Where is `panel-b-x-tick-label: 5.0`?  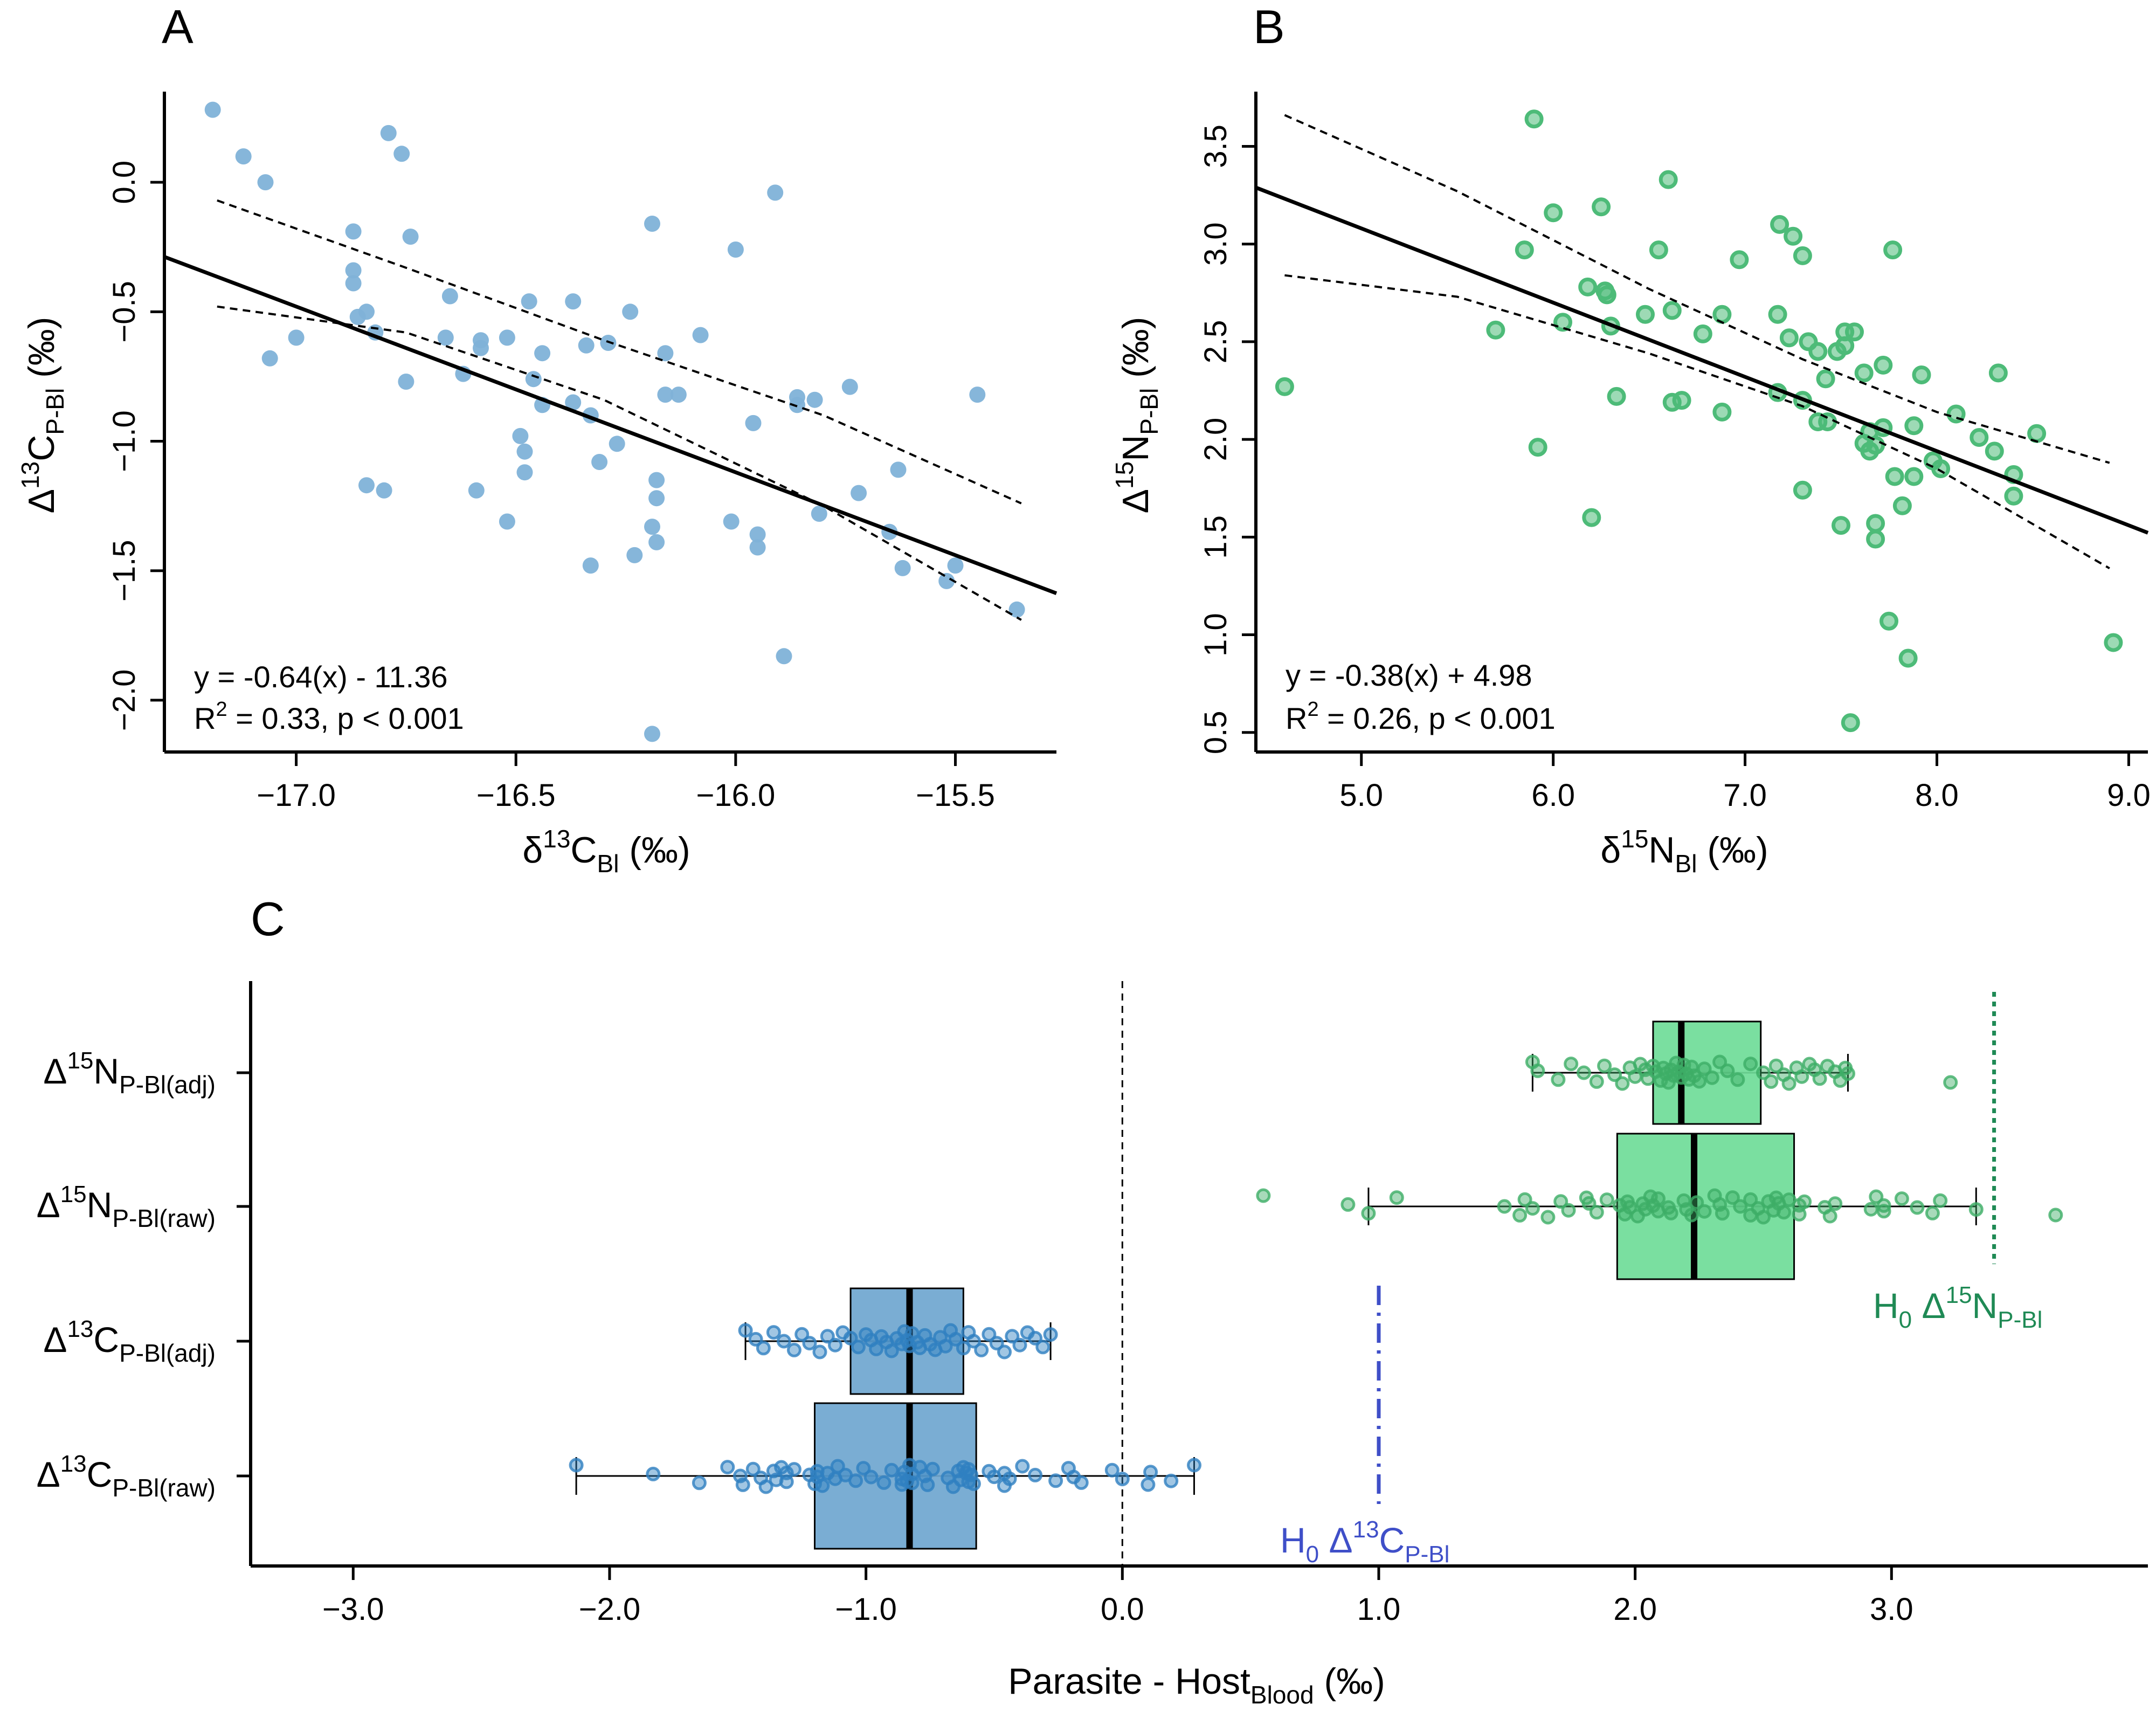 panel-b-x-tick-label: 5.0 is located at coordinates (1361, 795).